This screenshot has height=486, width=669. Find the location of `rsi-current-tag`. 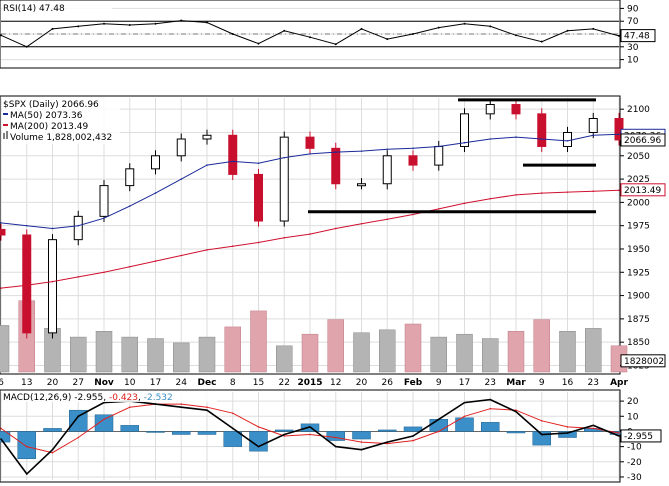

rsi-current-tag is located at coordinates (638, 36).